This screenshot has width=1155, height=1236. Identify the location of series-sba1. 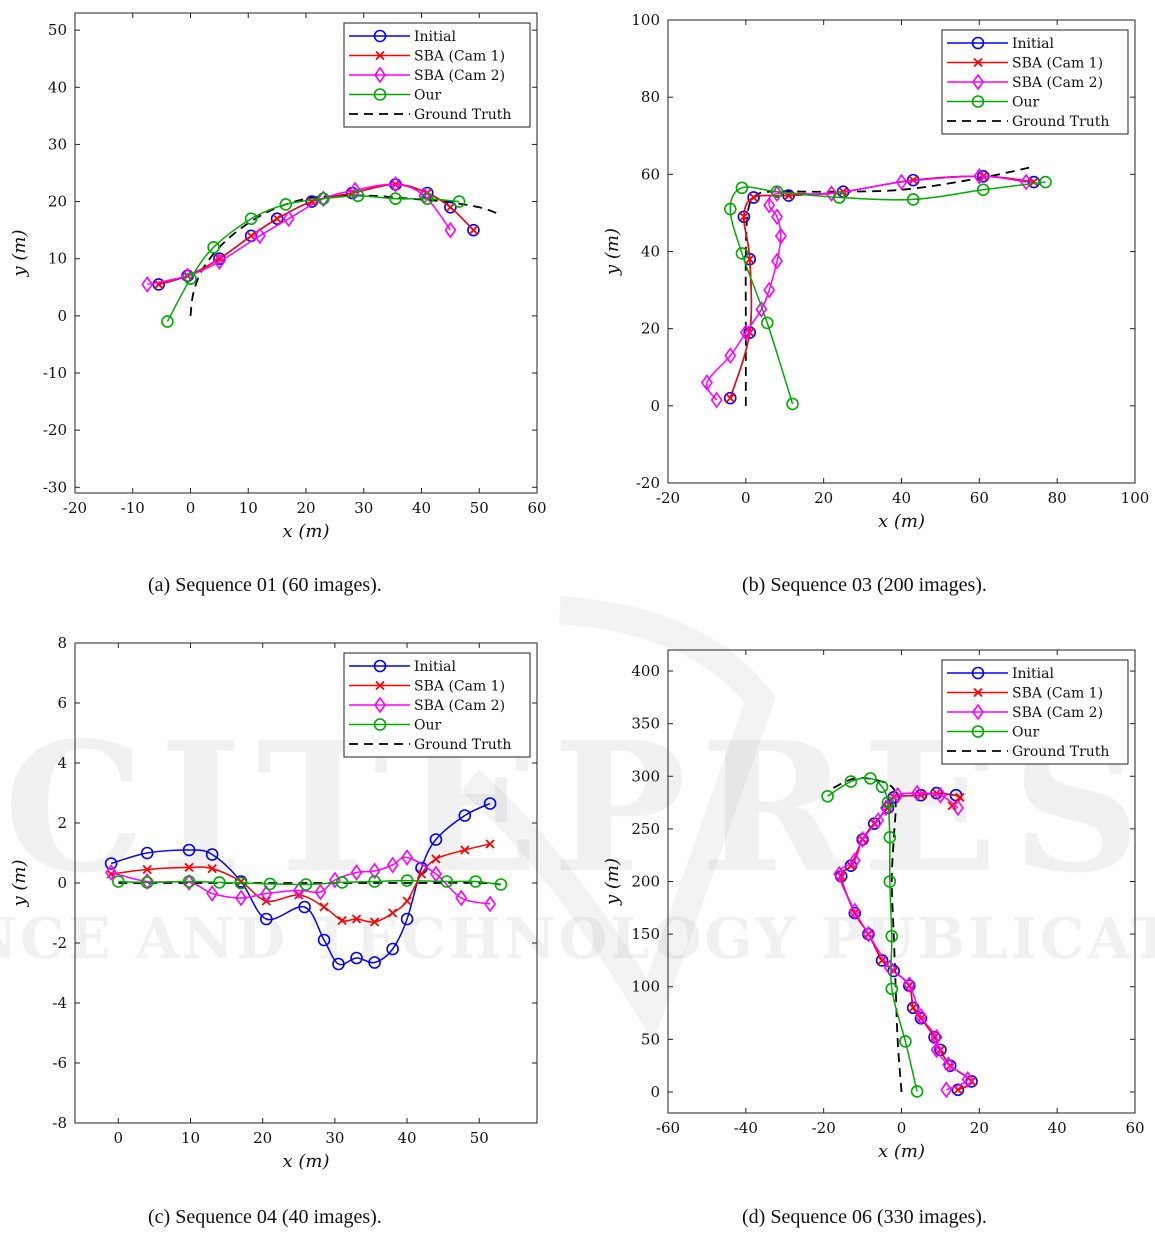
(300, 883).